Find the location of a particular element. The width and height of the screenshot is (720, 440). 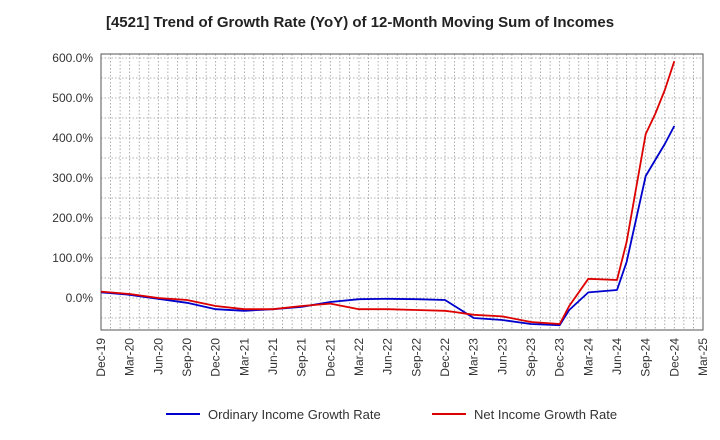

legend-label: Ordinary Income Growth Rate is located at coordinates (294, 414).